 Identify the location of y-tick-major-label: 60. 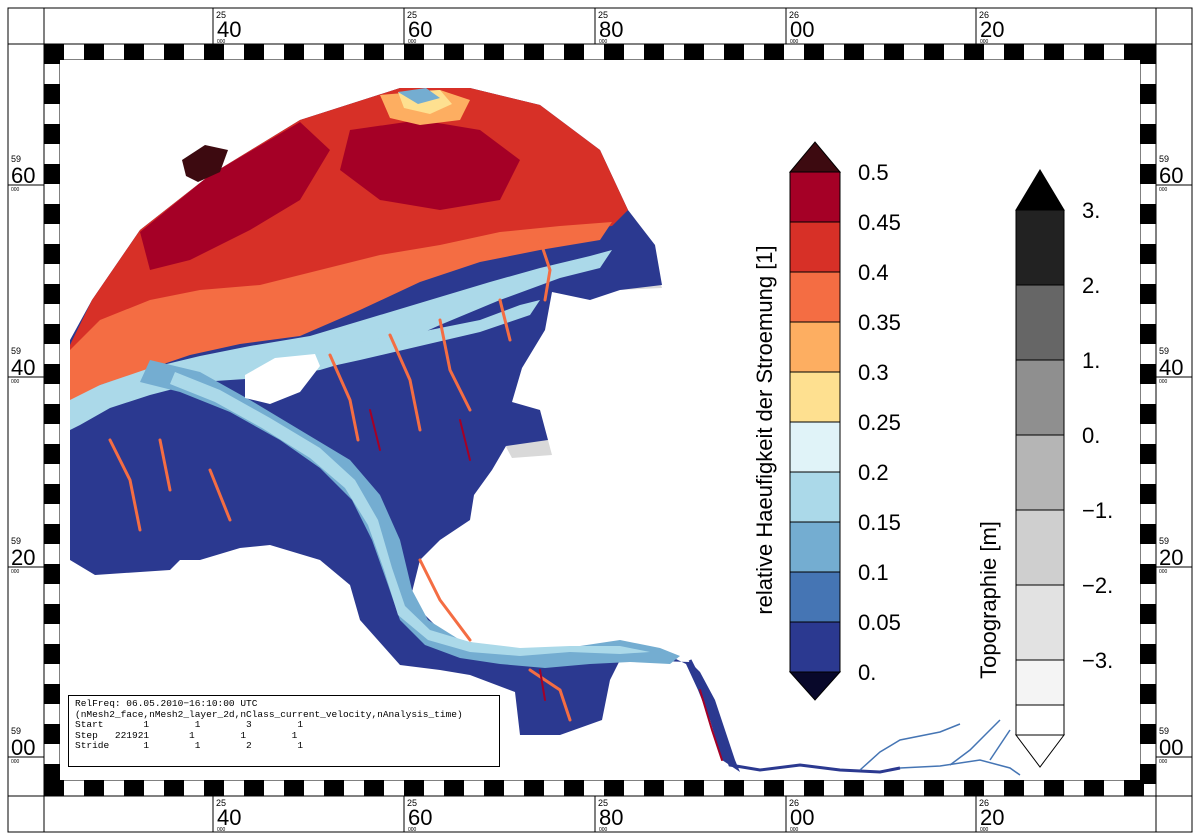
(1171, 175).